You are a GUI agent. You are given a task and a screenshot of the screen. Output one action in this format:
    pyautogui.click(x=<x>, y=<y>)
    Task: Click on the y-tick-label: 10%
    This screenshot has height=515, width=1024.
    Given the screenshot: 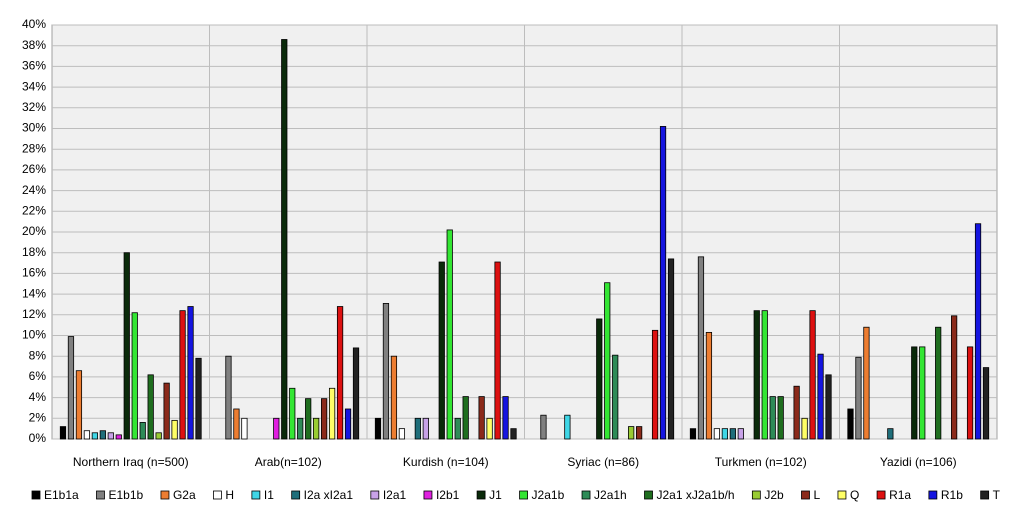 What is the action you would take?
    pyautogui.click(x=34, y=335)
    